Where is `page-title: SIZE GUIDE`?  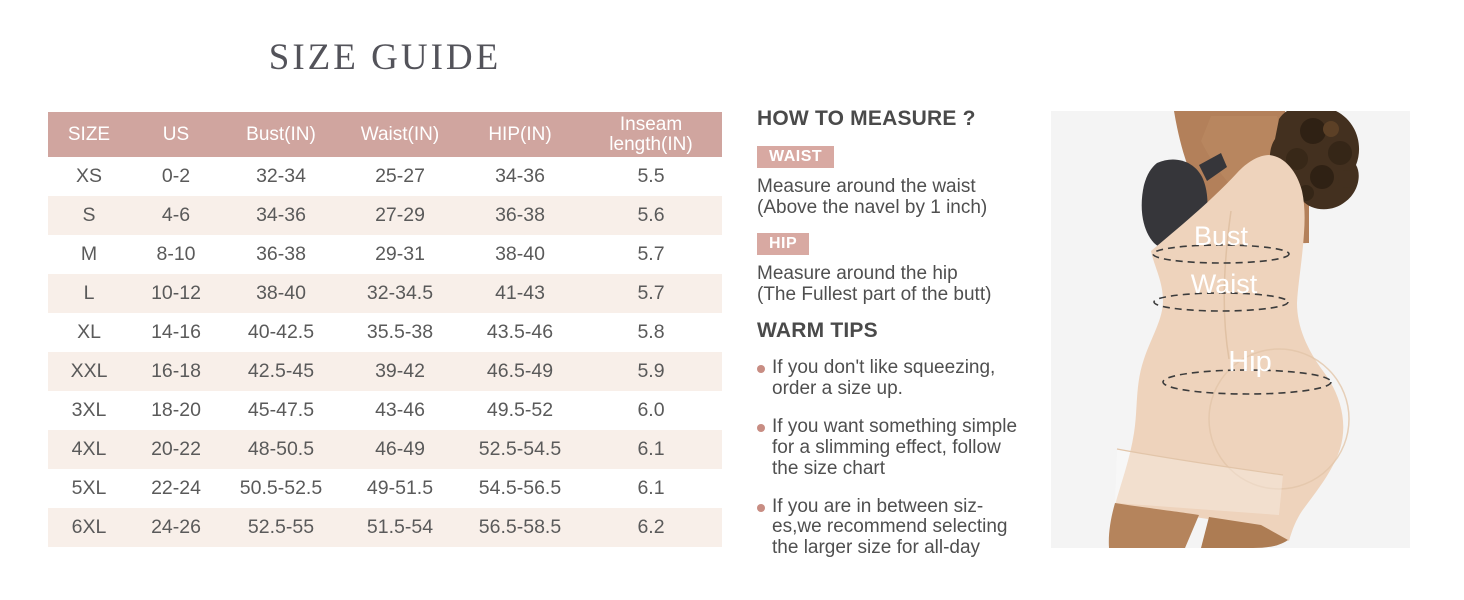
page-title: SIZE GUIDE is located at coordinates (385, 57).